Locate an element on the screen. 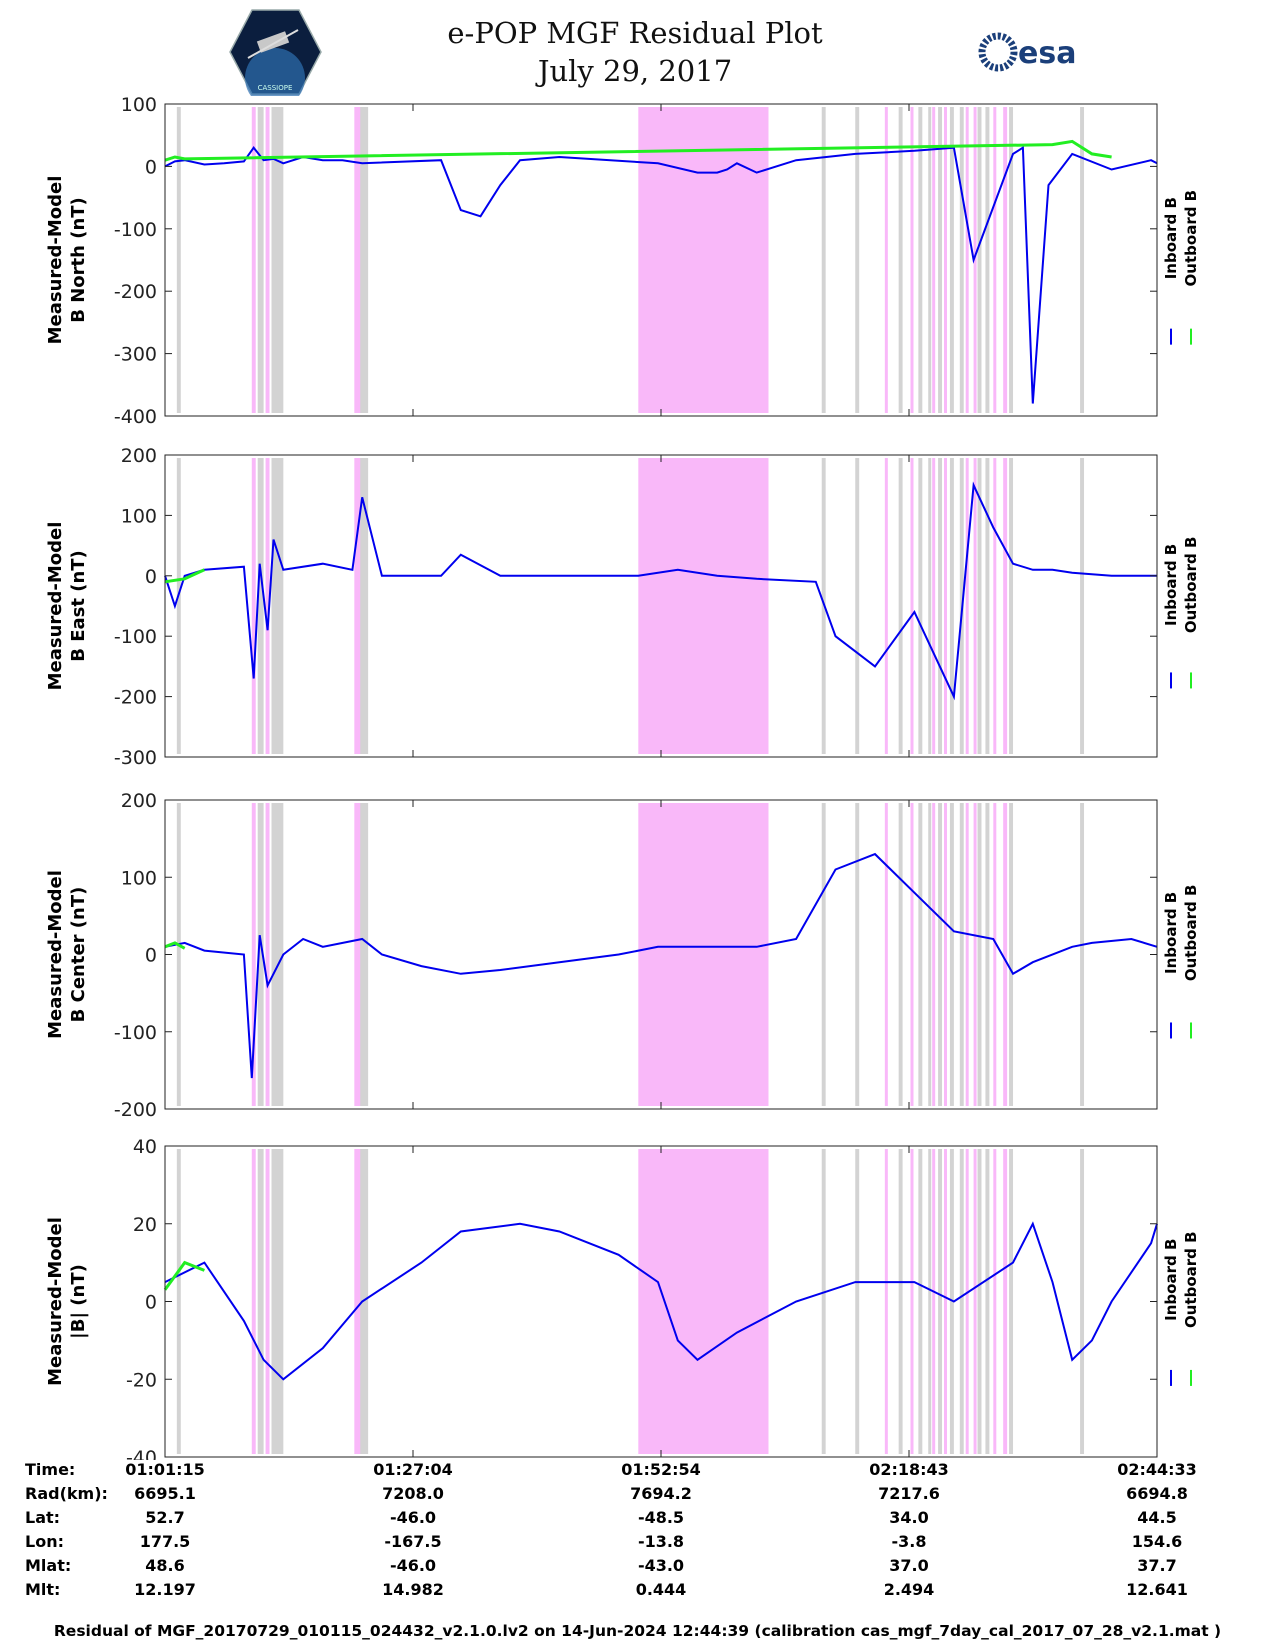 Image resolution: width=1275 pixels, height=1650 pixels. series-inboard is located at coordinates (661, 274).